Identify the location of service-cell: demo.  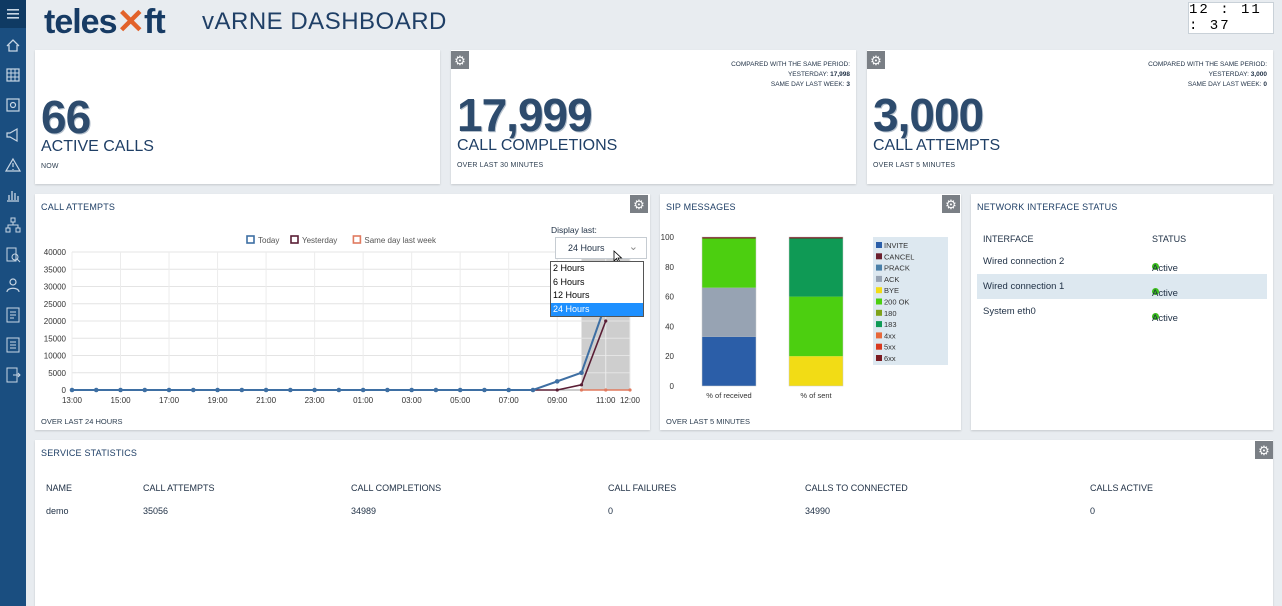
(57, 511).